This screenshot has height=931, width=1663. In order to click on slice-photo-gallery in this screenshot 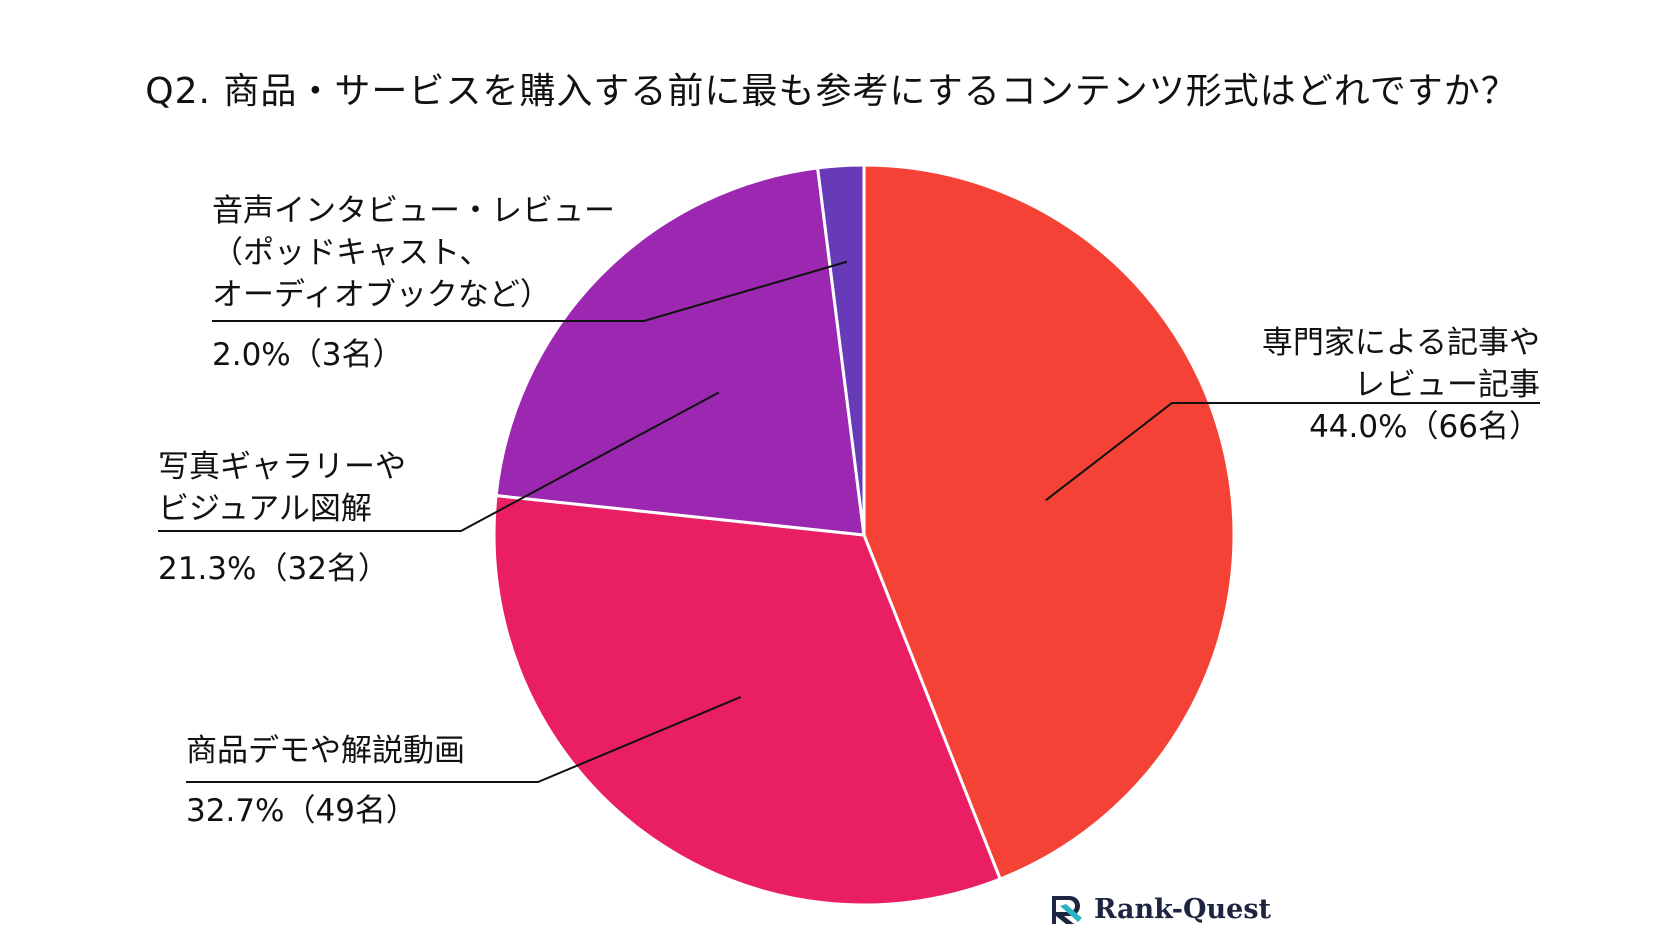, I will do `click(680, 351)`.